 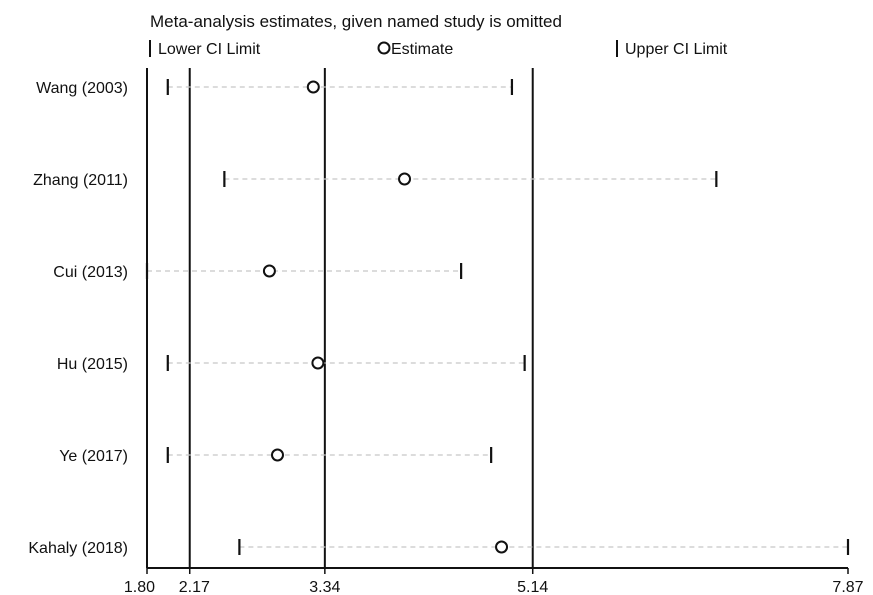 What do you see at coordinates (139, 587) in the screenshot?
I see `x-tick-label: 1.80` at bounding box center [139, 587].